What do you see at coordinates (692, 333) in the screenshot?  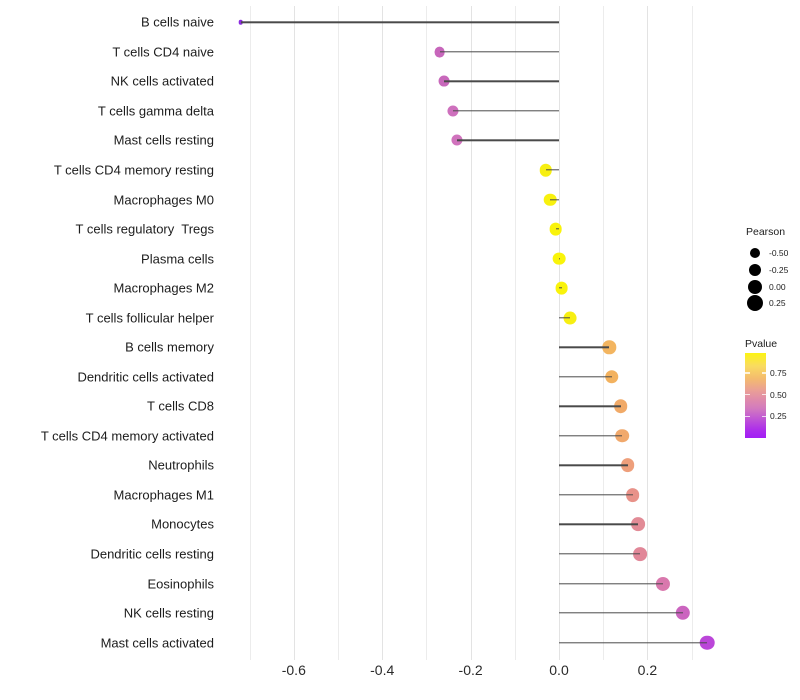 I see `gridline-x-0.3` at bounding box center [692, 333].